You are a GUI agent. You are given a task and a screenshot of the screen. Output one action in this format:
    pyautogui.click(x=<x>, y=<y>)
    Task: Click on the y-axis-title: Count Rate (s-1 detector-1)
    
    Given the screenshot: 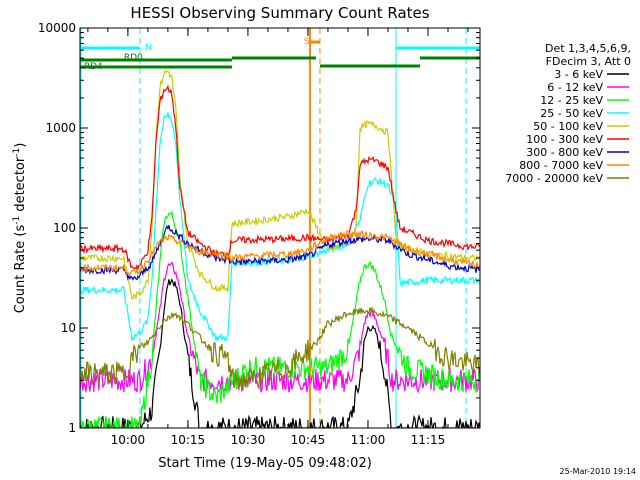 What is the action you would take?
    pyautogui.click(x=20, y=228)
    